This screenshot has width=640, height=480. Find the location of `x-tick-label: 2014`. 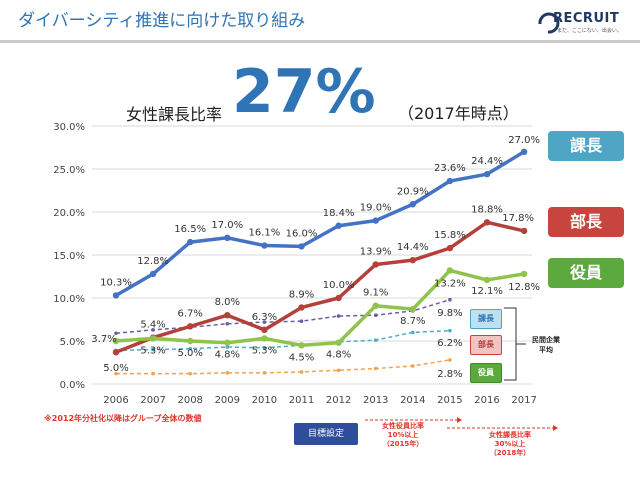

x-tick-label: 2014 is located at coordinates (412, 400).